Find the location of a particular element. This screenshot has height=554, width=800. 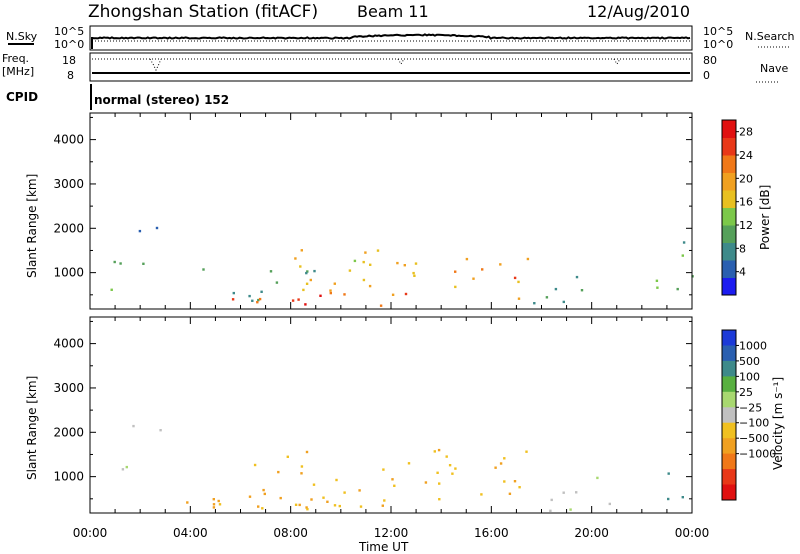

colorbar-tick-label: 8 is located at coordinates (742, 248).